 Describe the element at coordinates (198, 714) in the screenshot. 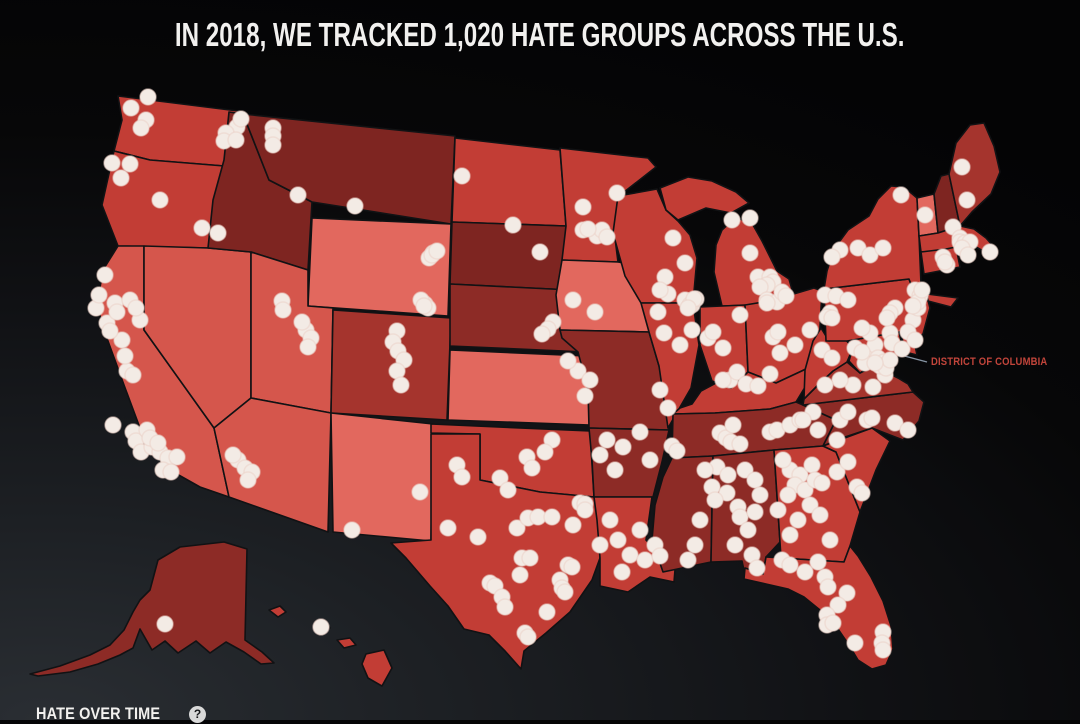

I see `help-icon: ?` at that location.